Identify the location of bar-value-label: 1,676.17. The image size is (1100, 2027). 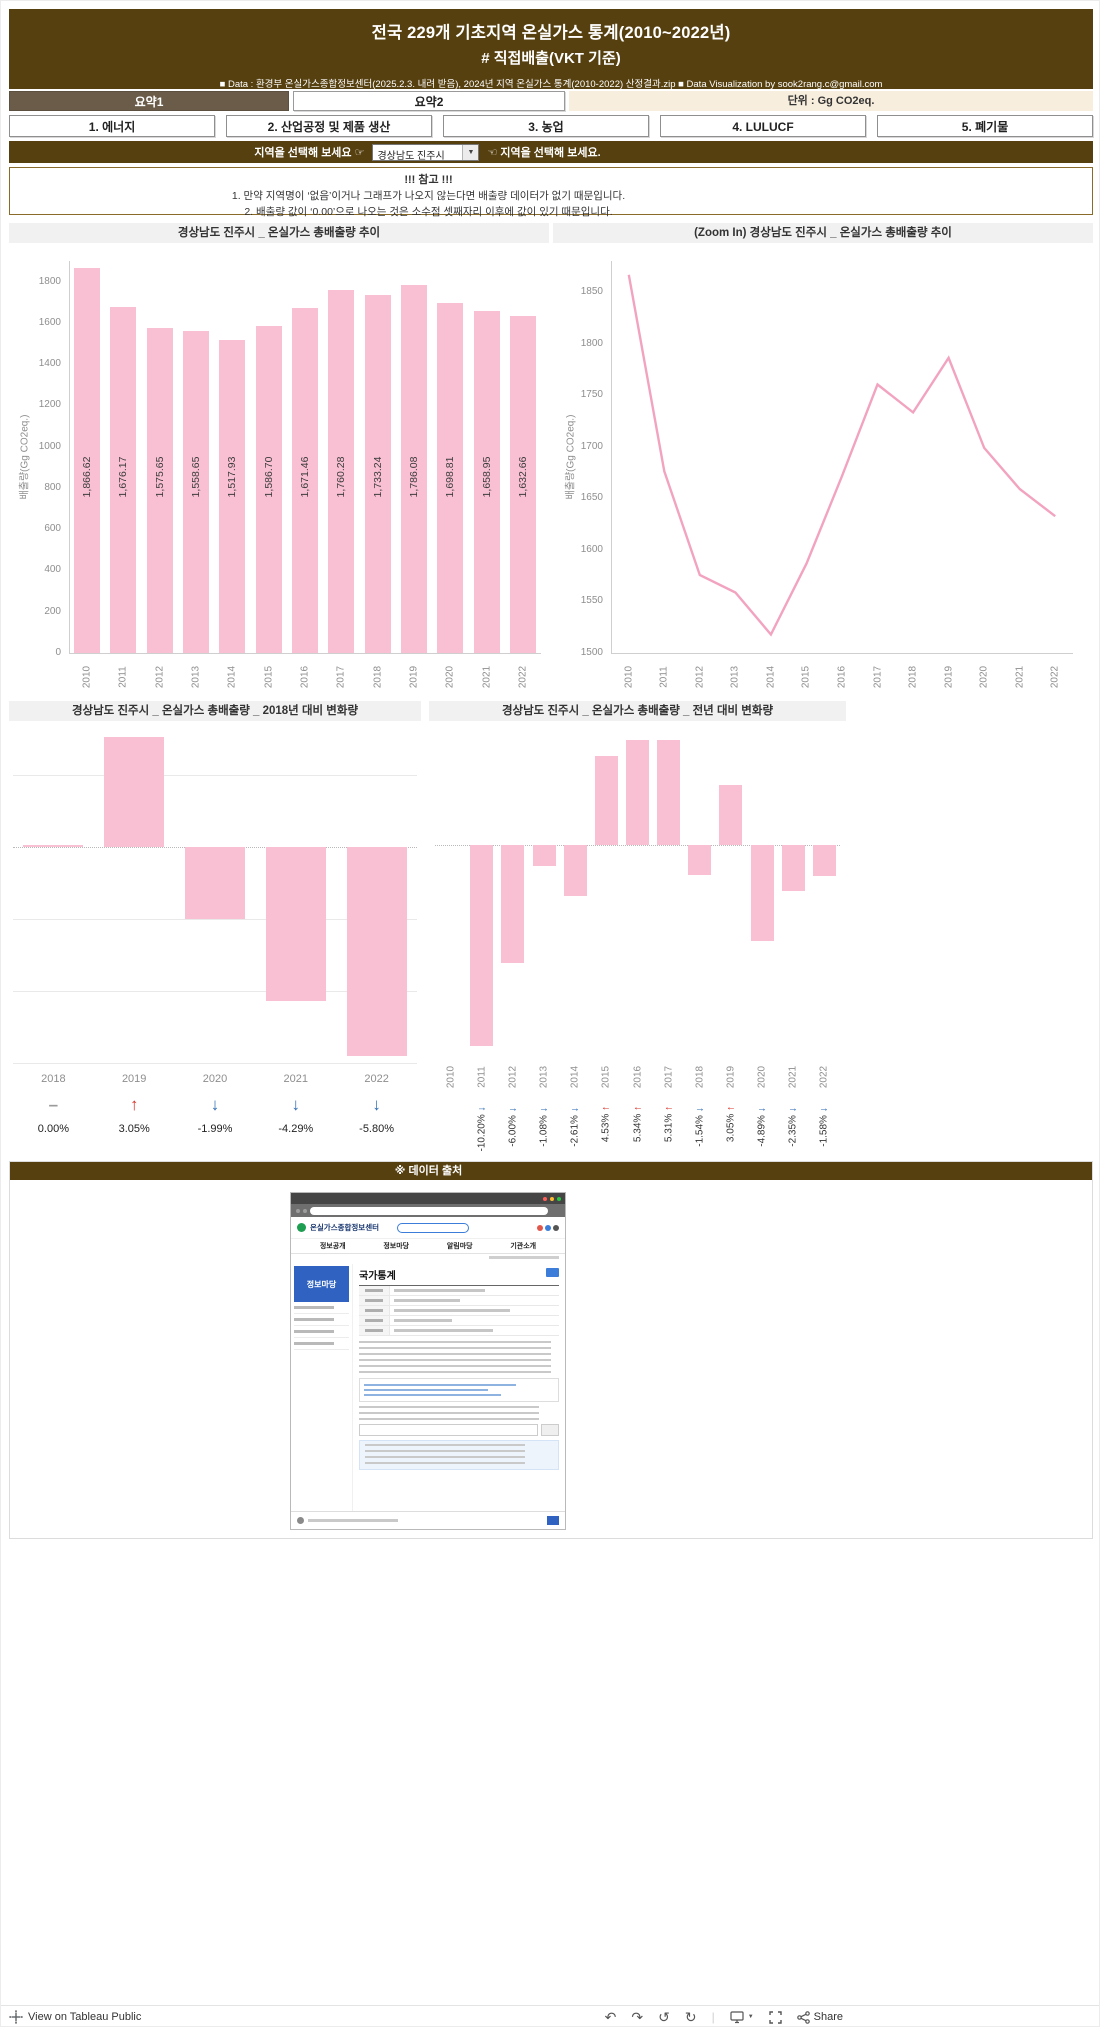
(123, 477).